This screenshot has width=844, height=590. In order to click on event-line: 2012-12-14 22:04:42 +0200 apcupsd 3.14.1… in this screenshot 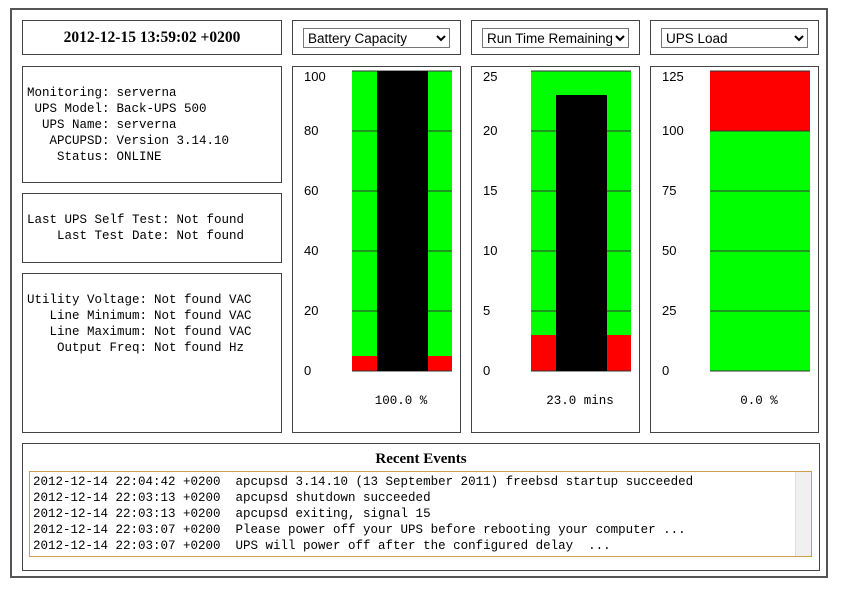, I will do `click(363, 482)`.